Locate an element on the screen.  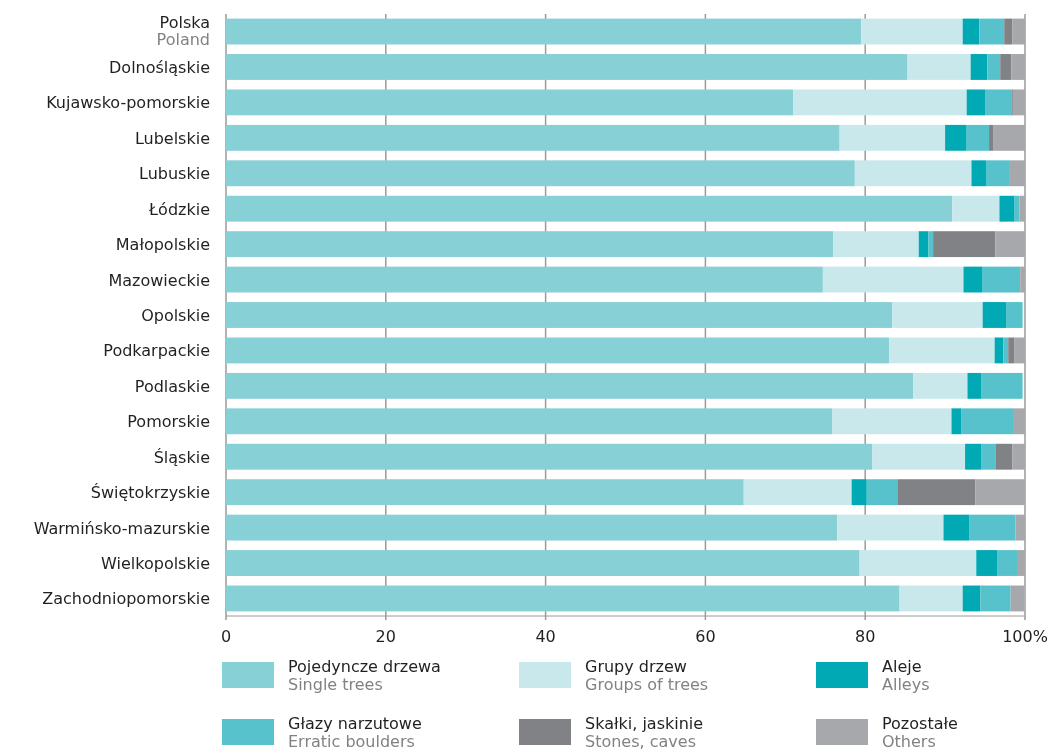
y-tick-label: Warmińsko-mazurskie is located at coordinates (121, 528).